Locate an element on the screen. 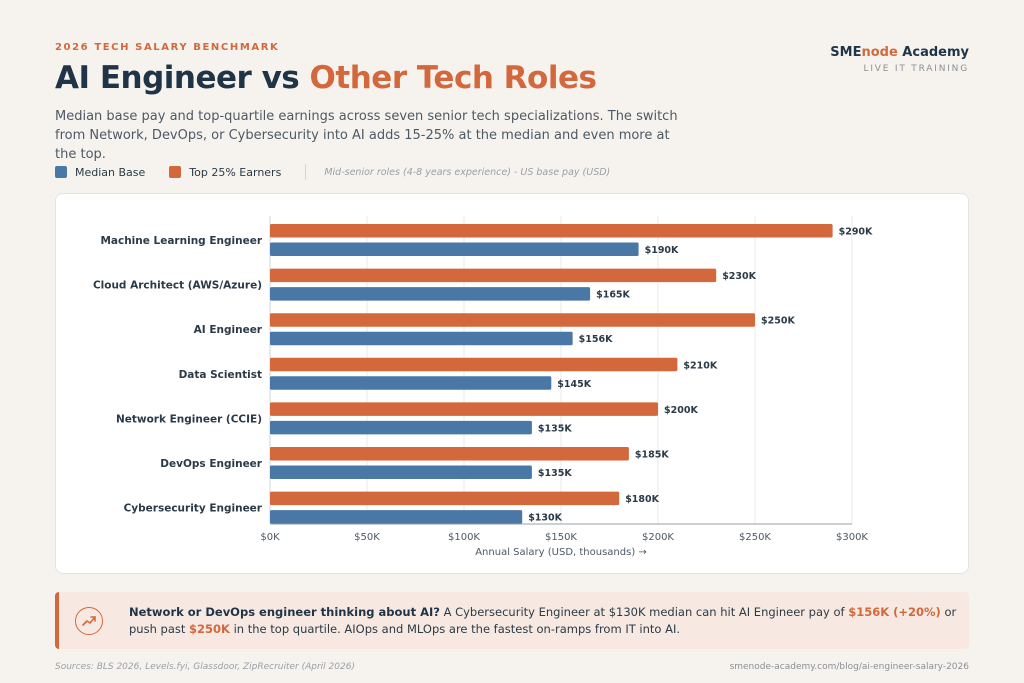 The image size is (1024, 683). category-label: Cybersecurity Engineer is located at coordinates (193, 509).